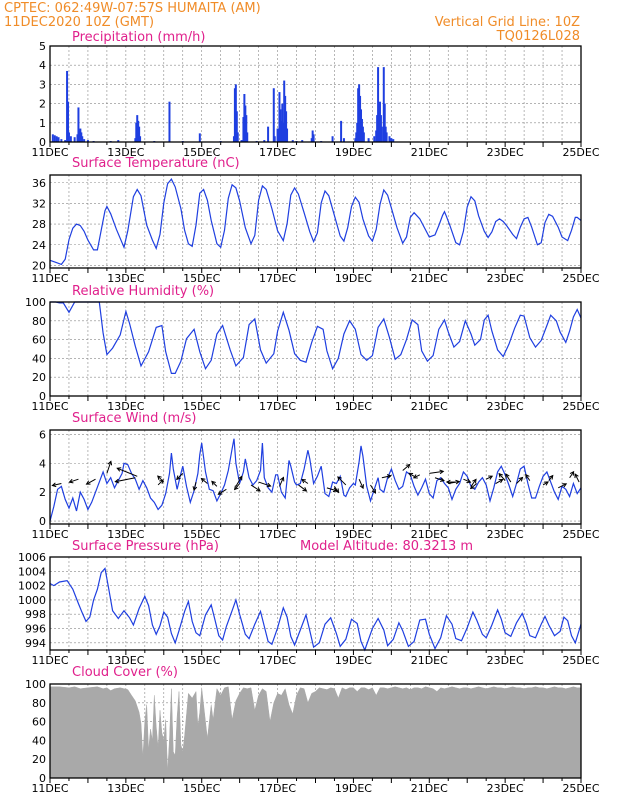 This screenshot has height=800, width=618. What do you see at coordinates (580, 534) in the screenshot?
I see `wind-xtick-label: 25DEC` at bounding box center [580, 534].